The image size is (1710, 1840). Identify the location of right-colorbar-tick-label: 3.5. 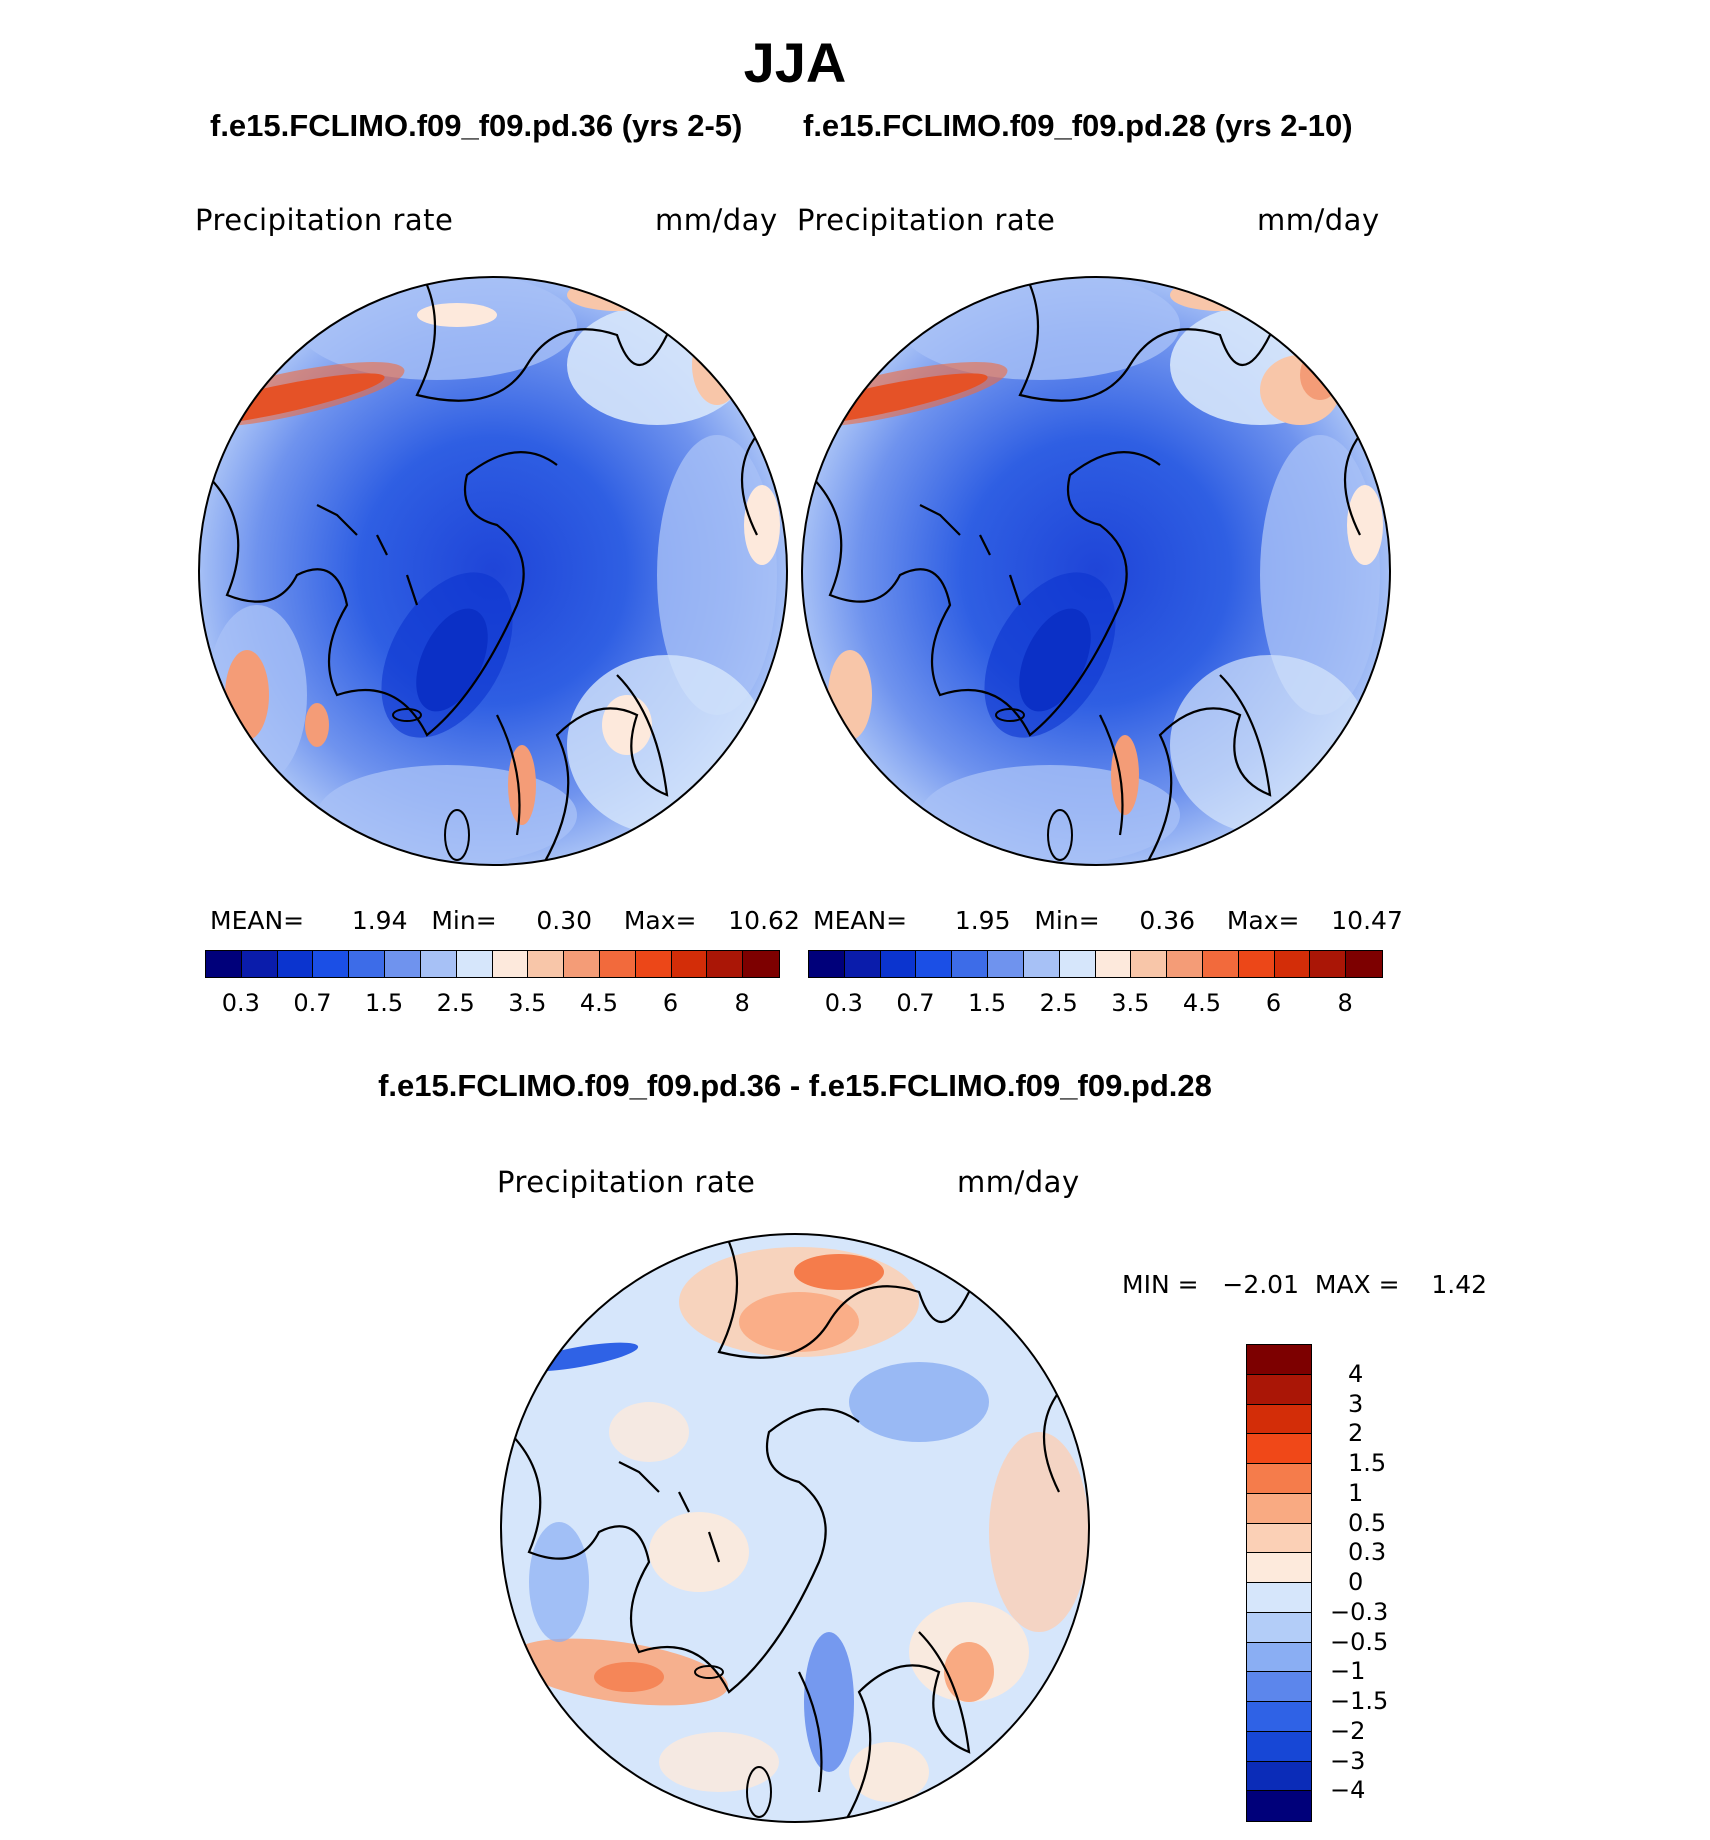
(1130, 1003).